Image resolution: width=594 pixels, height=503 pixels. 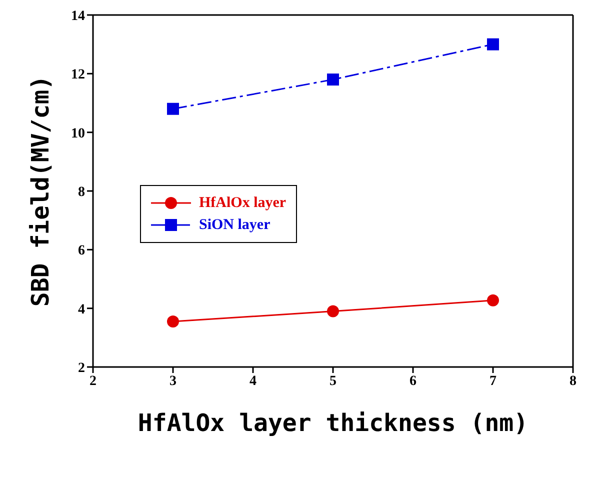 I want to click on legend-label: SiON layer, so click(x=234, y=225).